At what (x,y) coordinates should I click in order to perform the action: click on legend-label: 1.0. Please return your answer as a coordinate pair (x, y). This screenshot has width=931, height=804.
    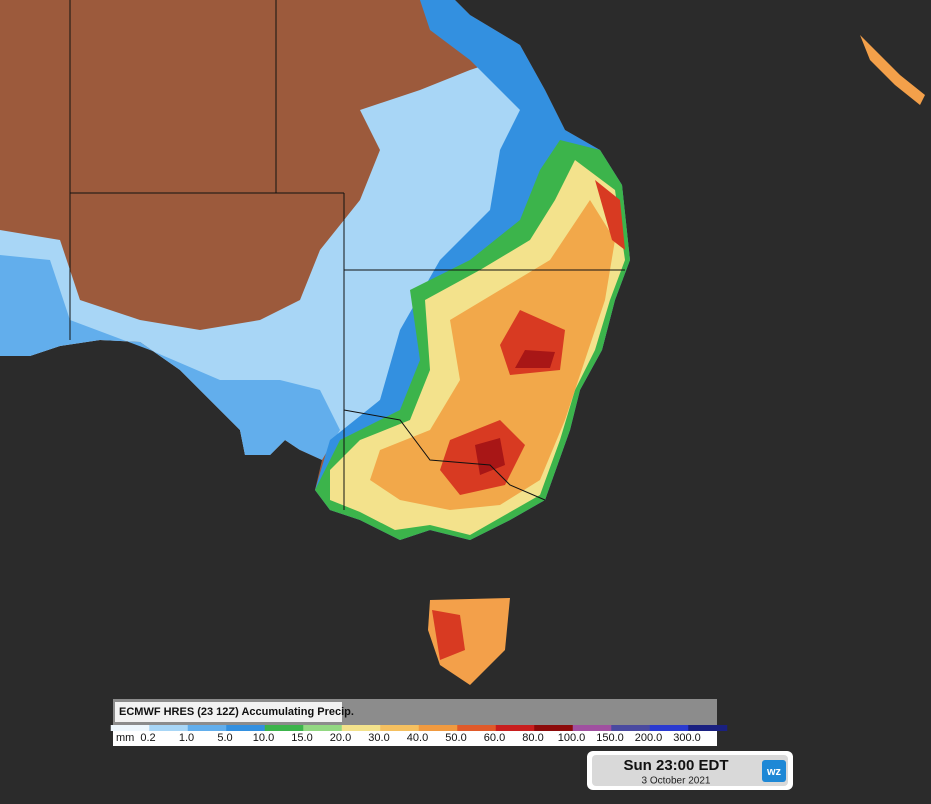
    Looking at the image, I should click on (186, 738).